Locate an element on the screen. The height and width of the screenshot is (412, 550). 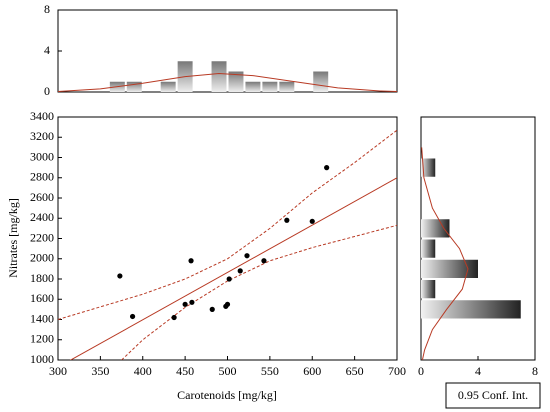
y-tick-label: 3200 is located at coordinates (42, 136).